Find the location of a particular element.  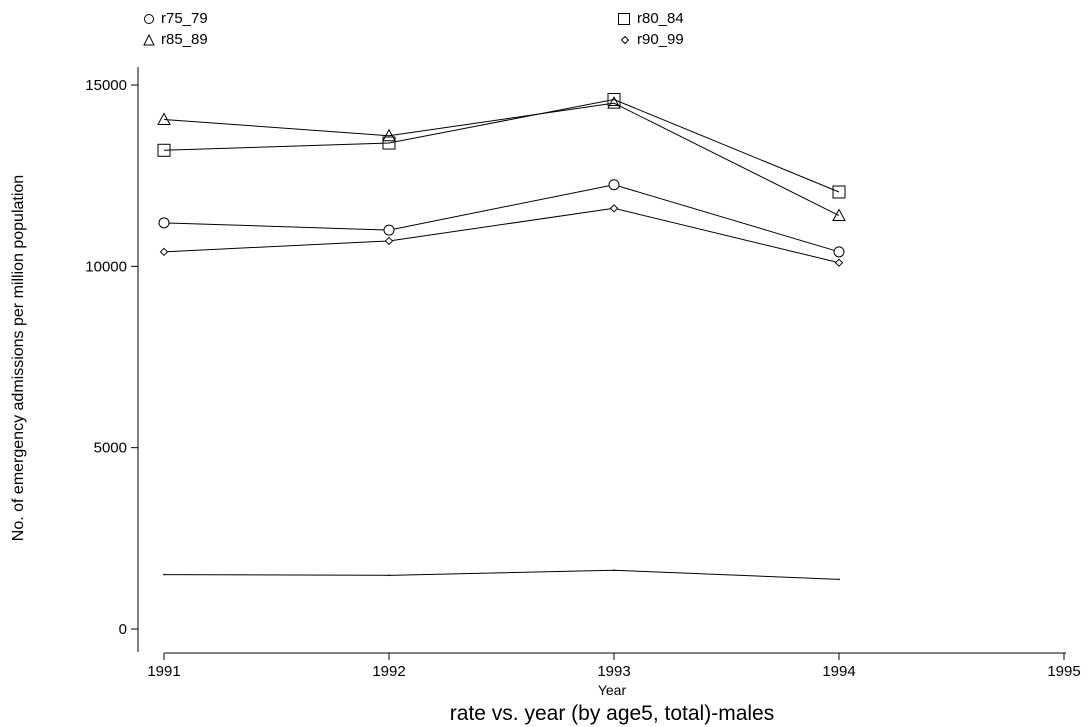

y-tick-label: 15000 is located at coordinates (106, 85).